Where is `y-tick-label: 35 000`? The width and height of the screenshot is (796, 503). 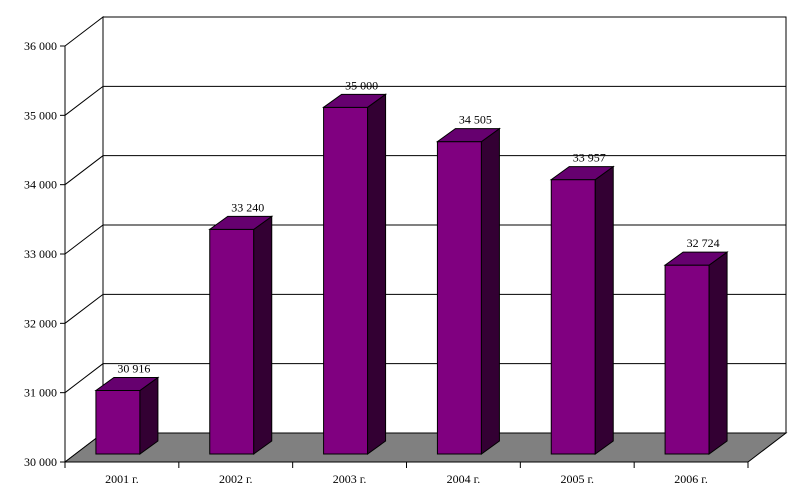 y-tick-label: 35 000 is located at coordinates (40, 115).